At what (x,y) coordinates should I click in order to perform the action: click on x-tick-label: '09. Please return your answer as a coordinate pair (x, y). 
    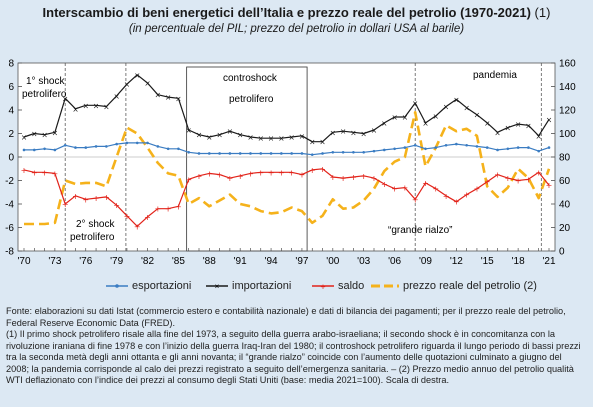
    Looking at the image, I should click on (425, 261).